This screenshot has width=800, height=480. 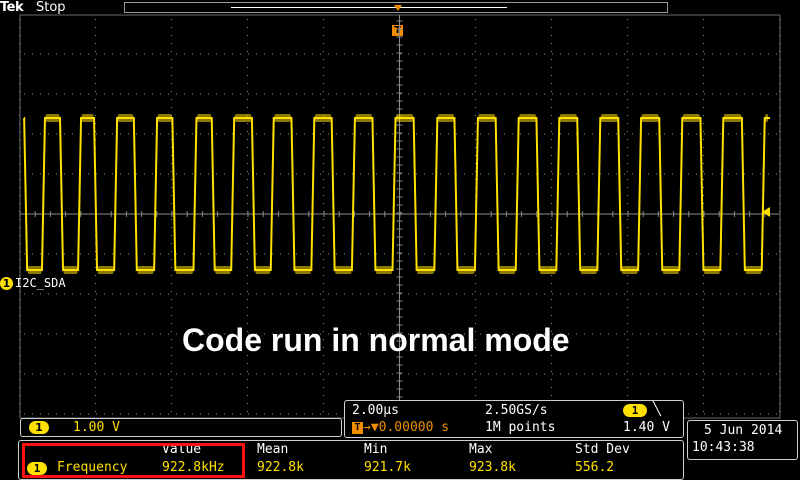 What do you see at coordinates (387, 467) in the screenshot?
I see `measurement-min: 921.7k` at bounding box center [387, 467].